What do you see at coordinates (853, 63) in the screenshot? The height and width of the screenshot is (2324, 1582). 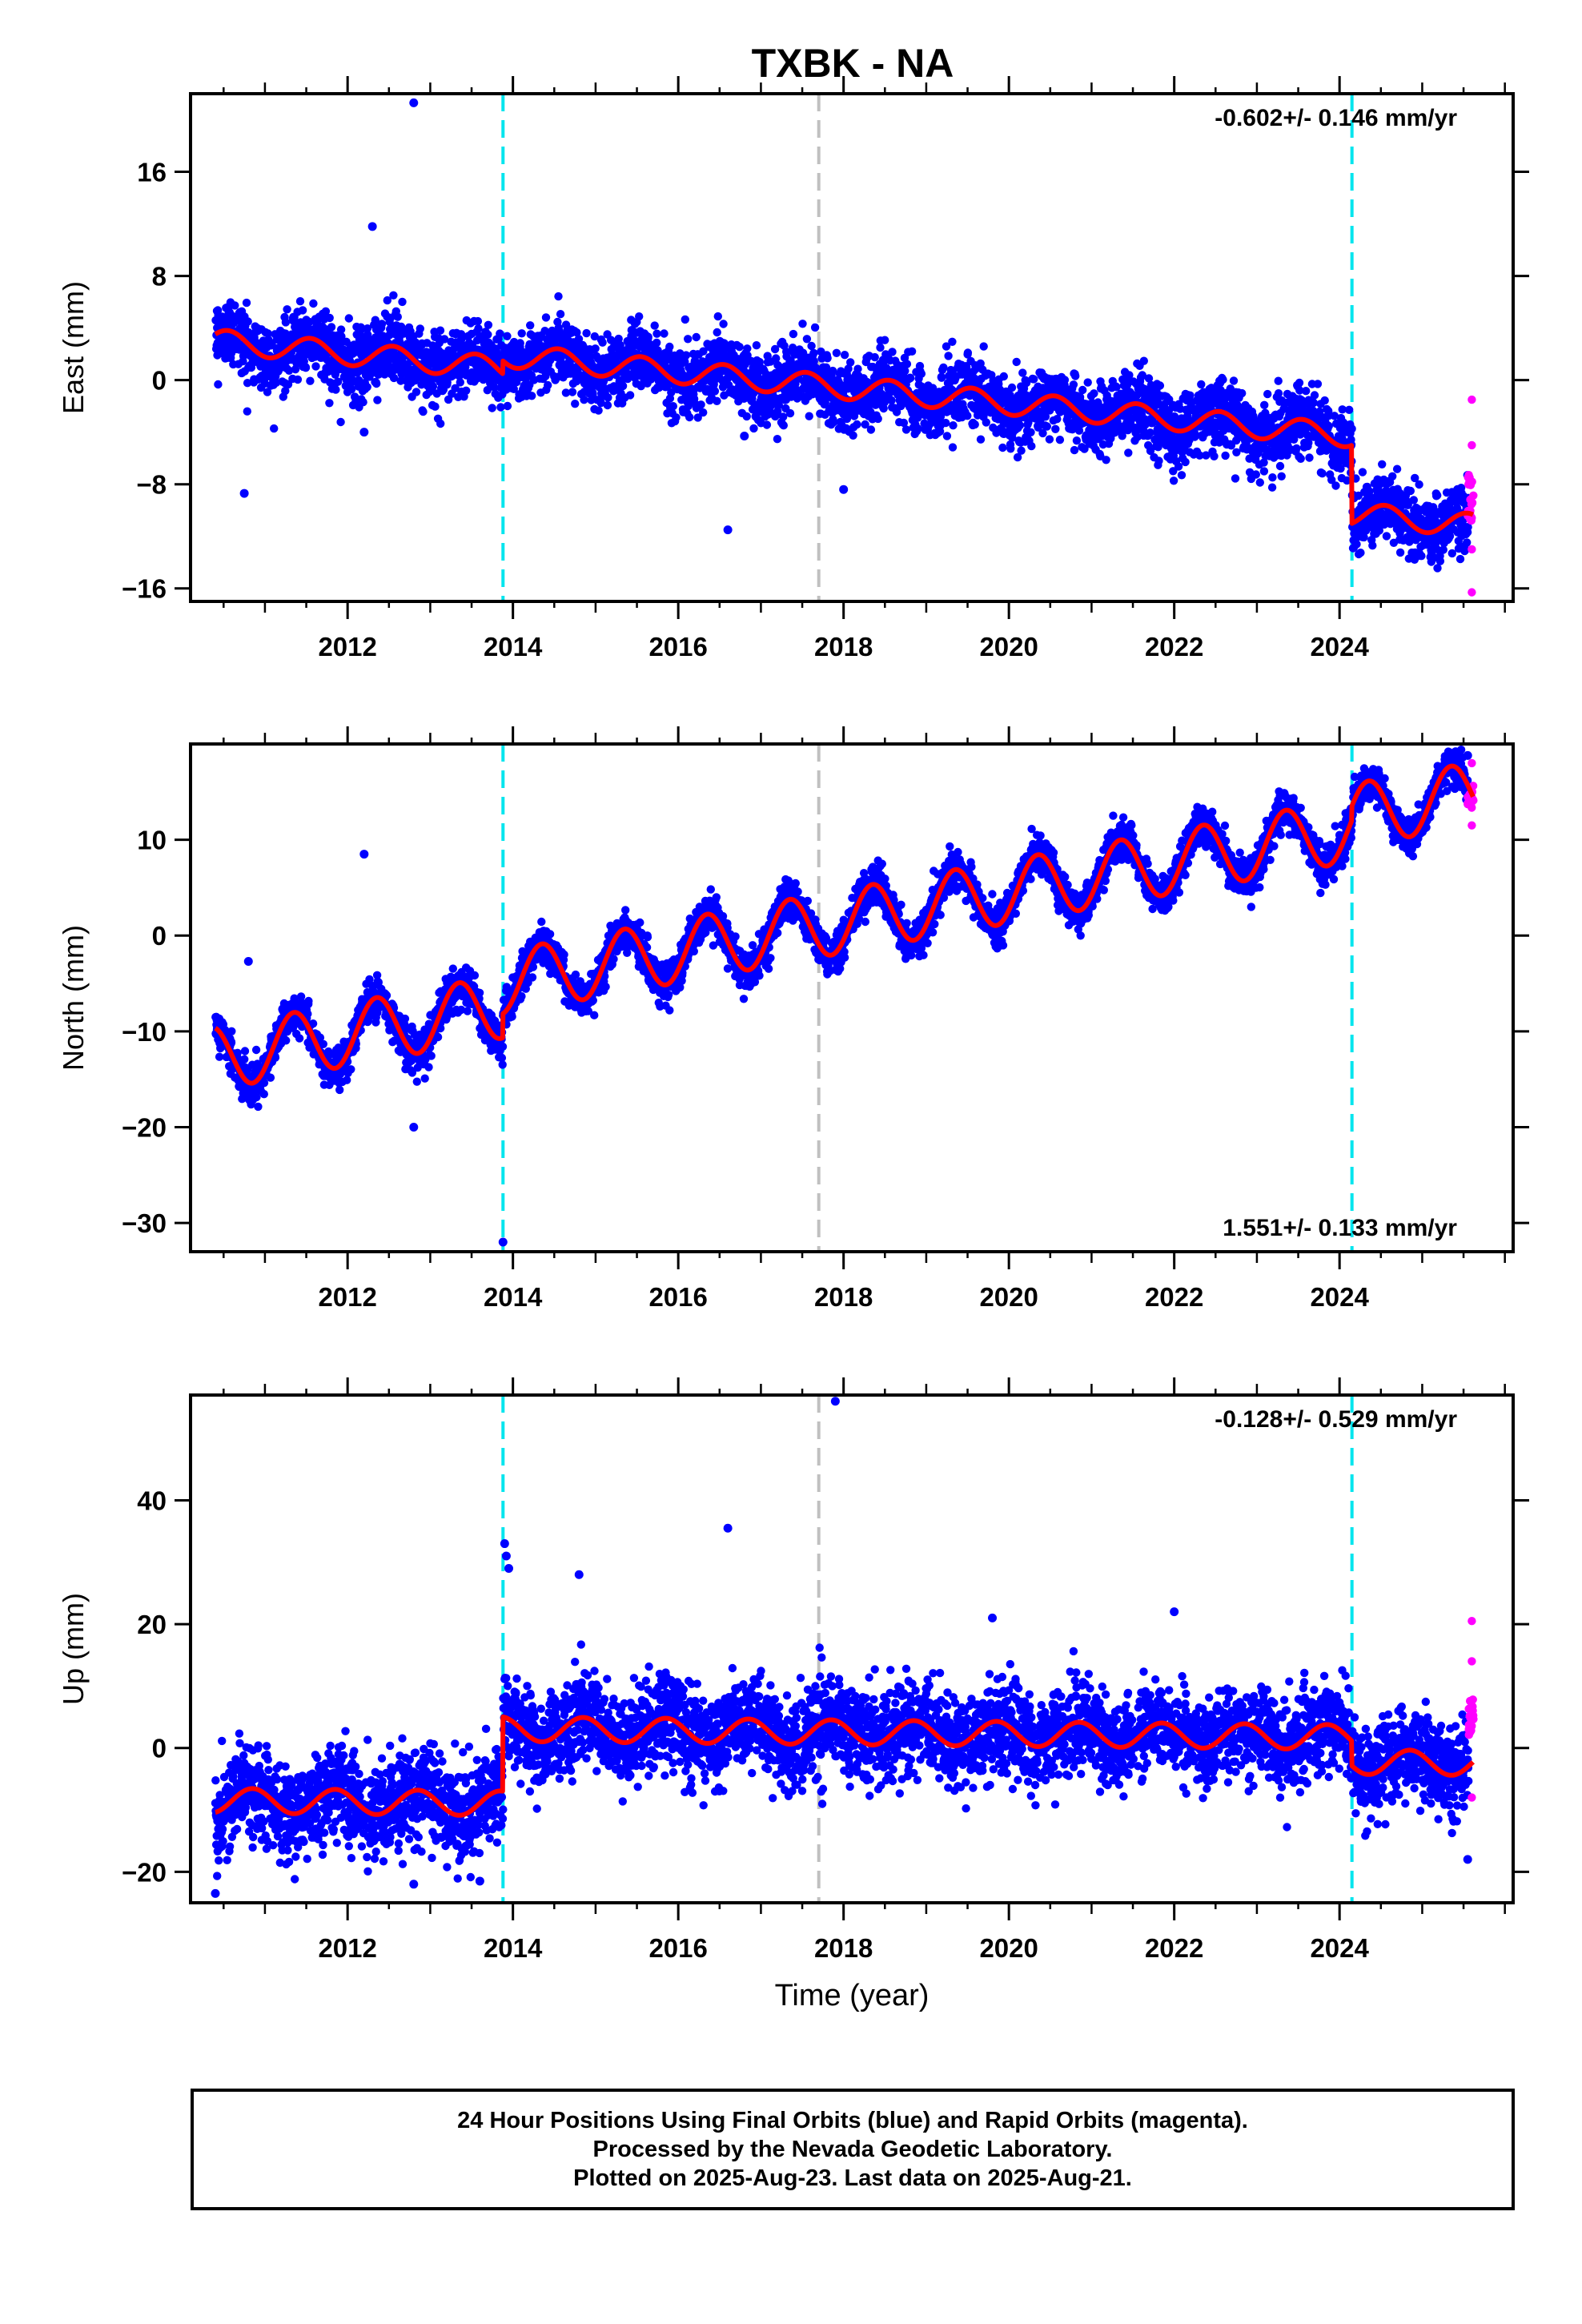 I see `chart-title: TXBK - NA` at bounding box center [853, 63].